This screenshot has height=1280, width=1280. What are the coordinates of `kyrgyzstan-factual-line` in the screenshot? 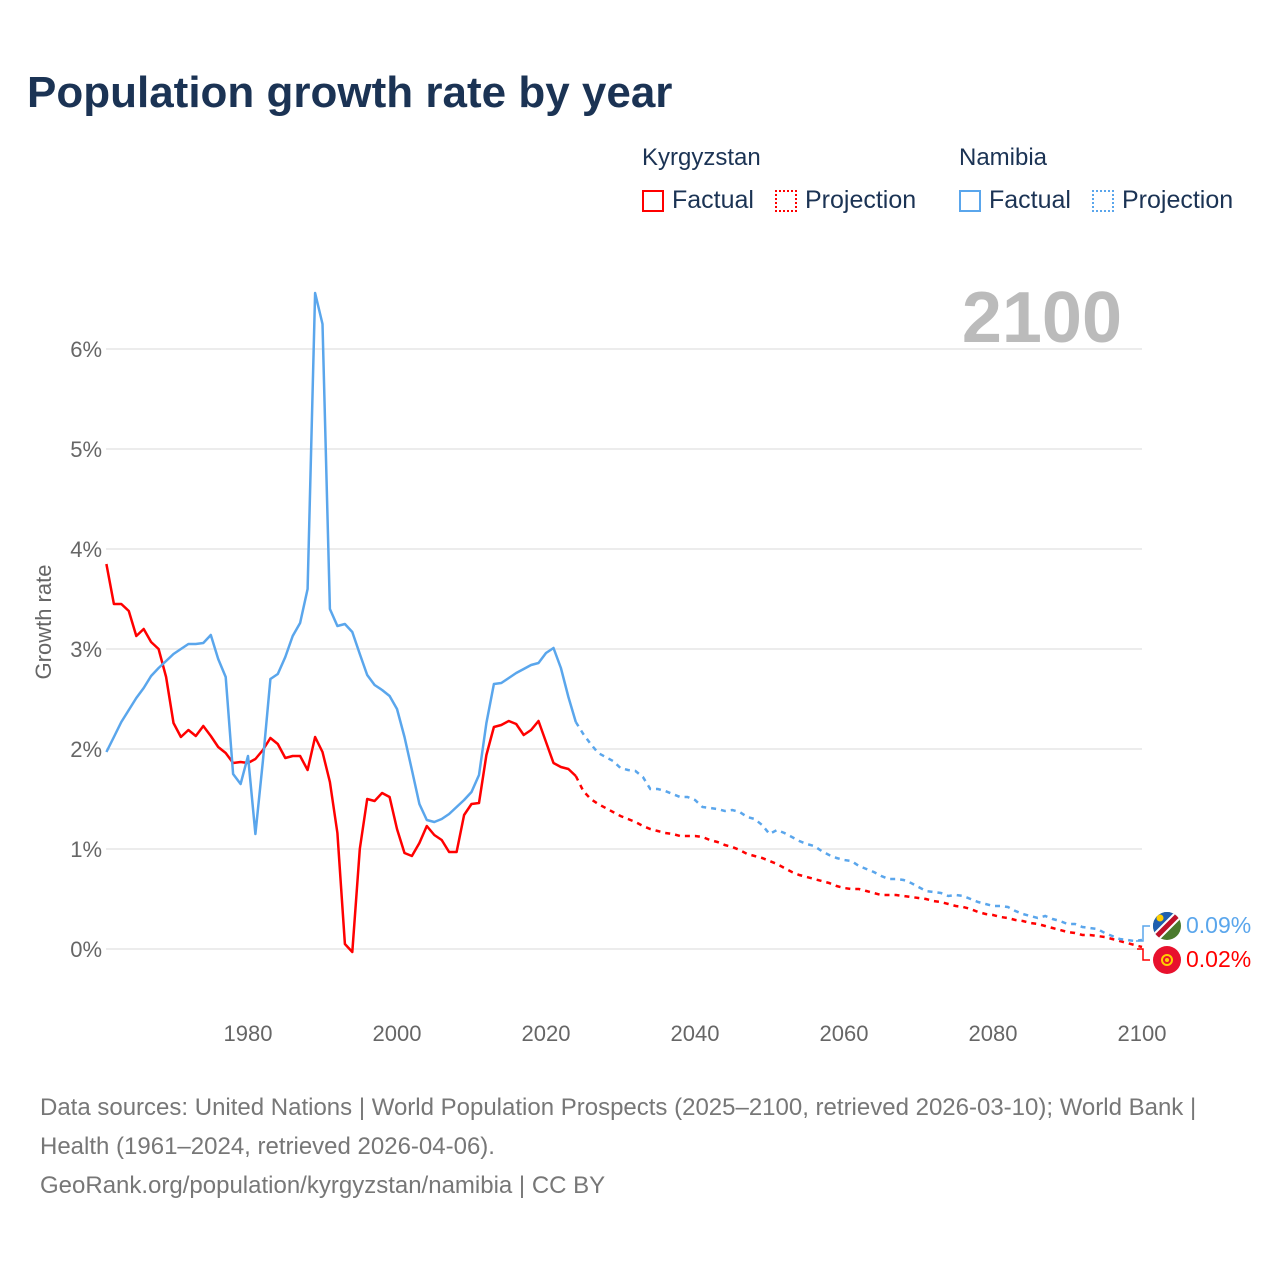 It's located at (341, 758).